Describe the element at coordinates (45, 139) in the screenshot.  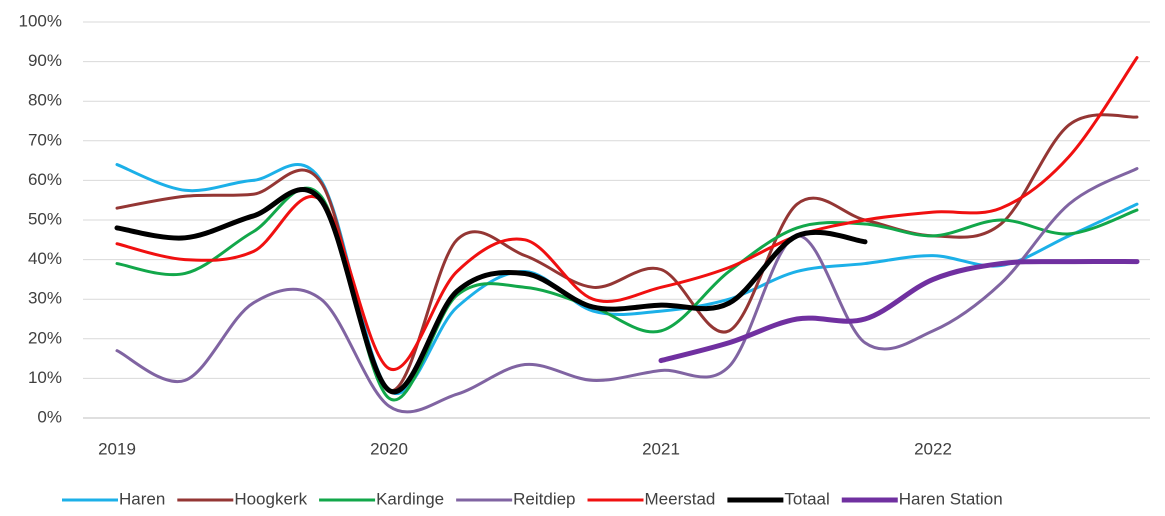
I see `y-tick-label: 70%` at that location.